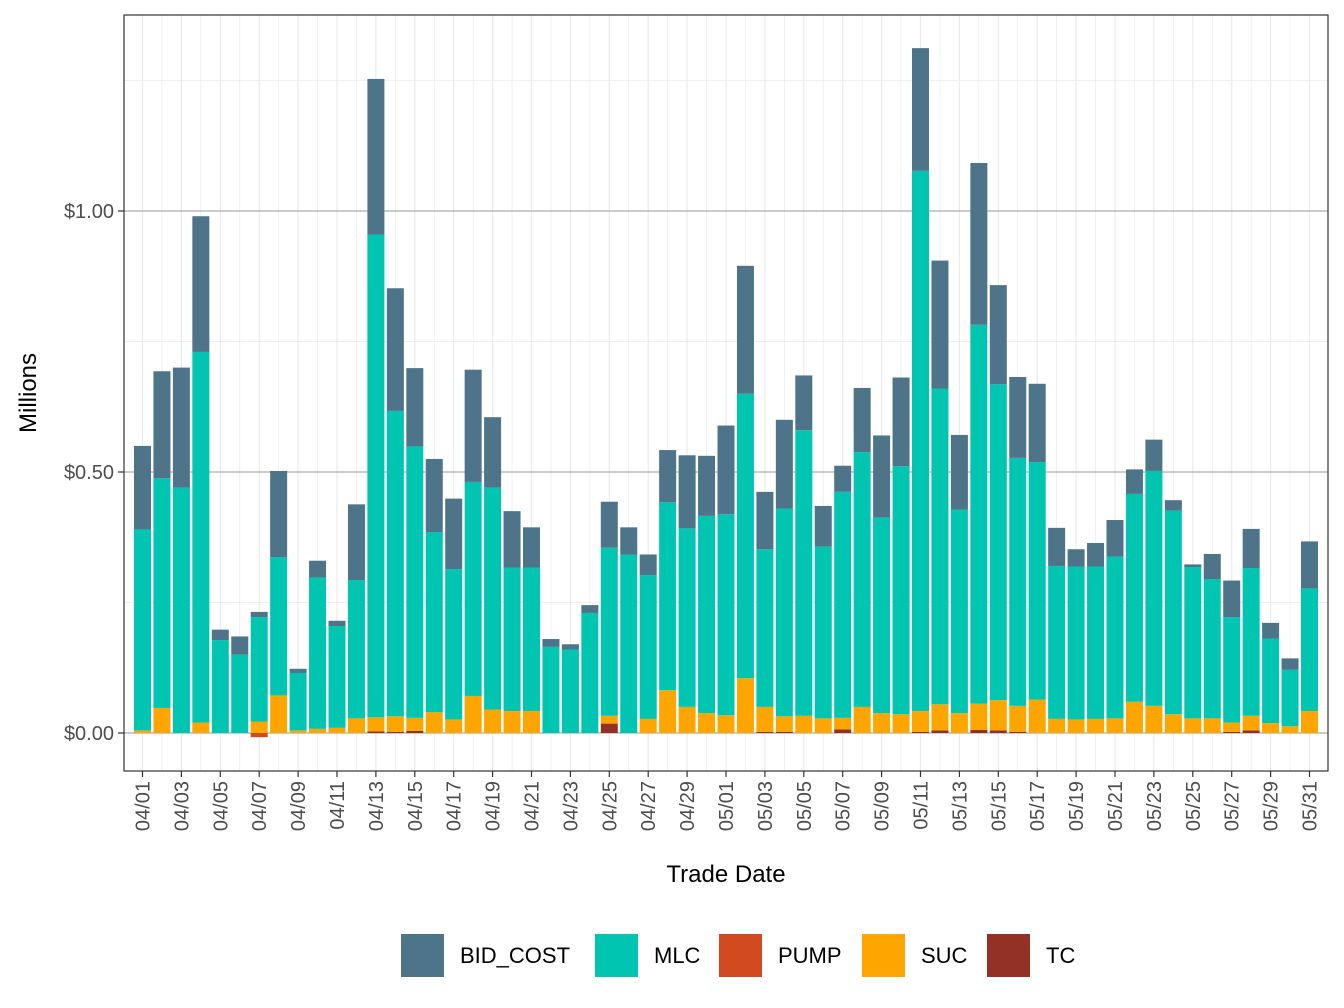 The height and width of the screenshot is (1008, 1344). Describe the element at coordinates (727, 806) in the screenshot. I see `x-tick-label: 05/01` at that location.